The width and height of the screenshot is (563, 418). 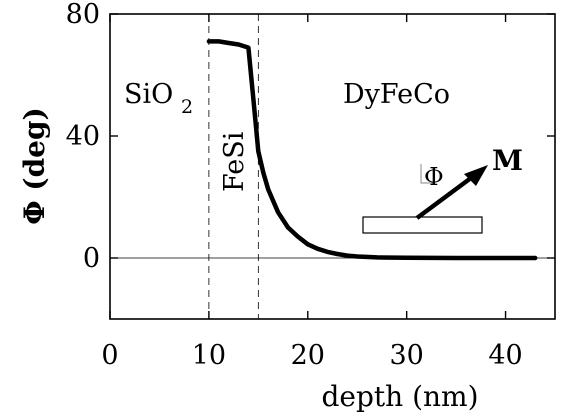 I want to click on x-tick-label: 40, so click(x=505, y=355).